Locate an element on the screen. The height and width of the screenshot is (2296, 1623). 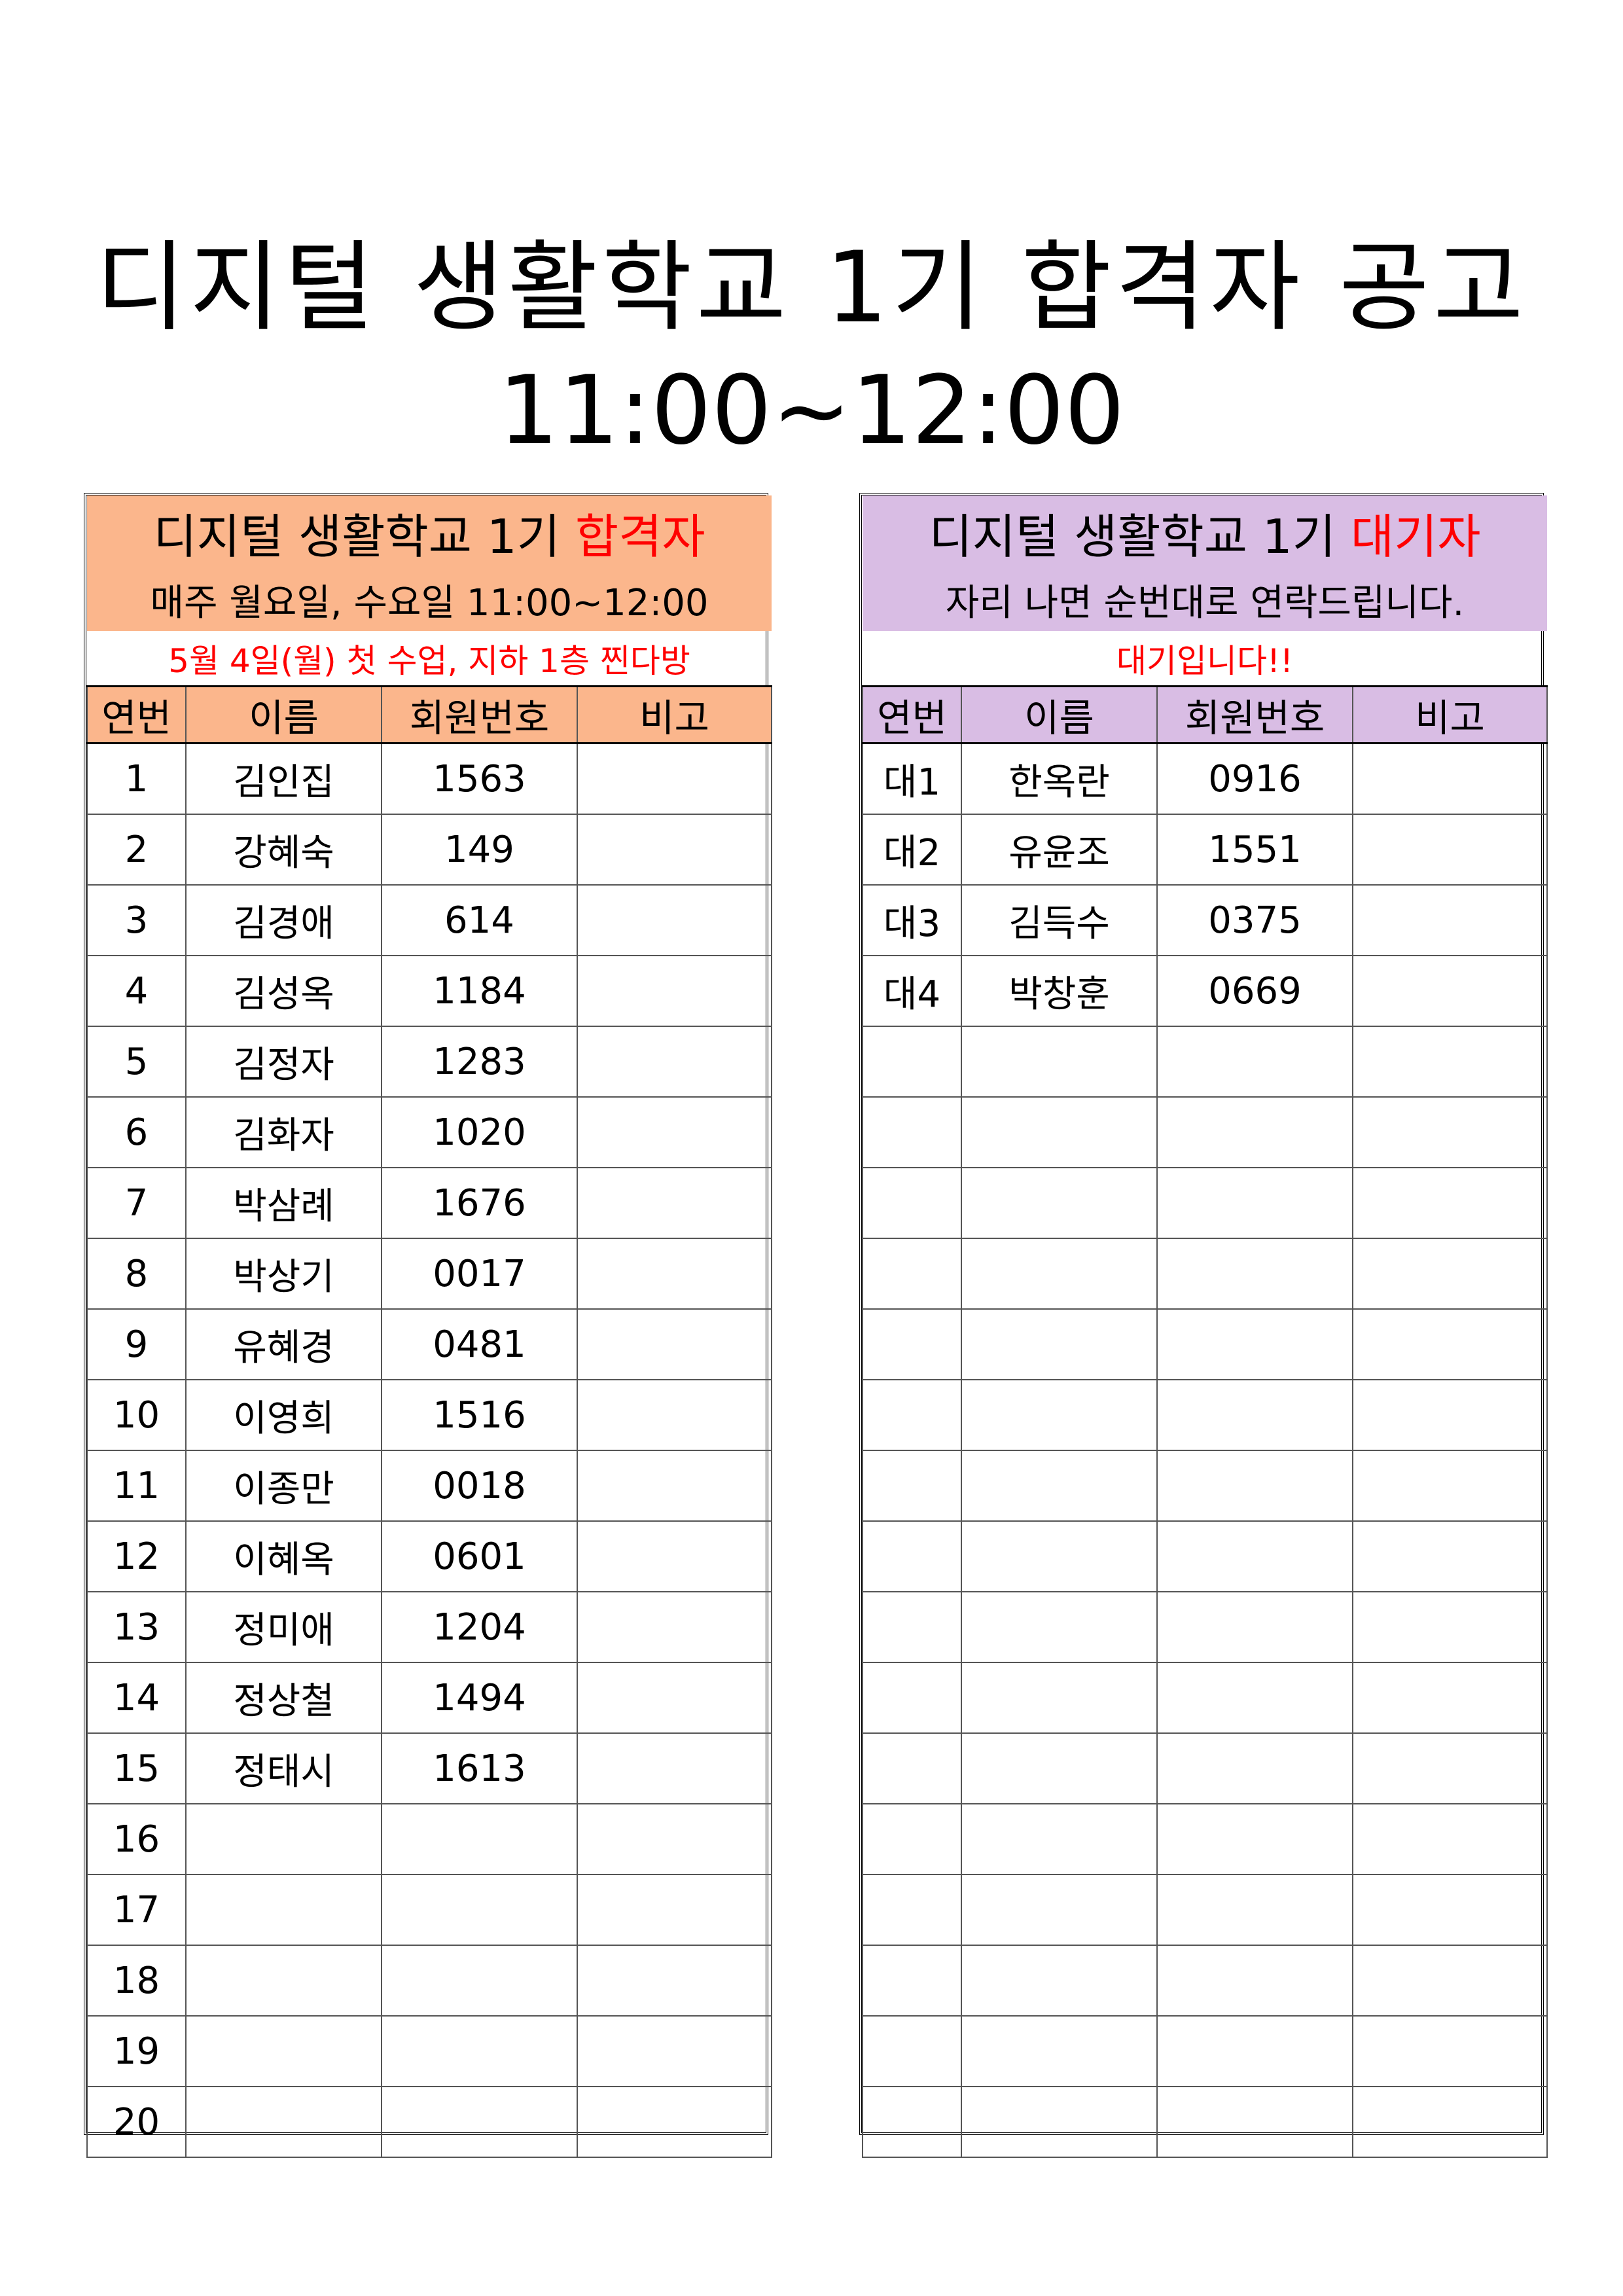
table-cell: 11 is located at coordinates (136, 1486).